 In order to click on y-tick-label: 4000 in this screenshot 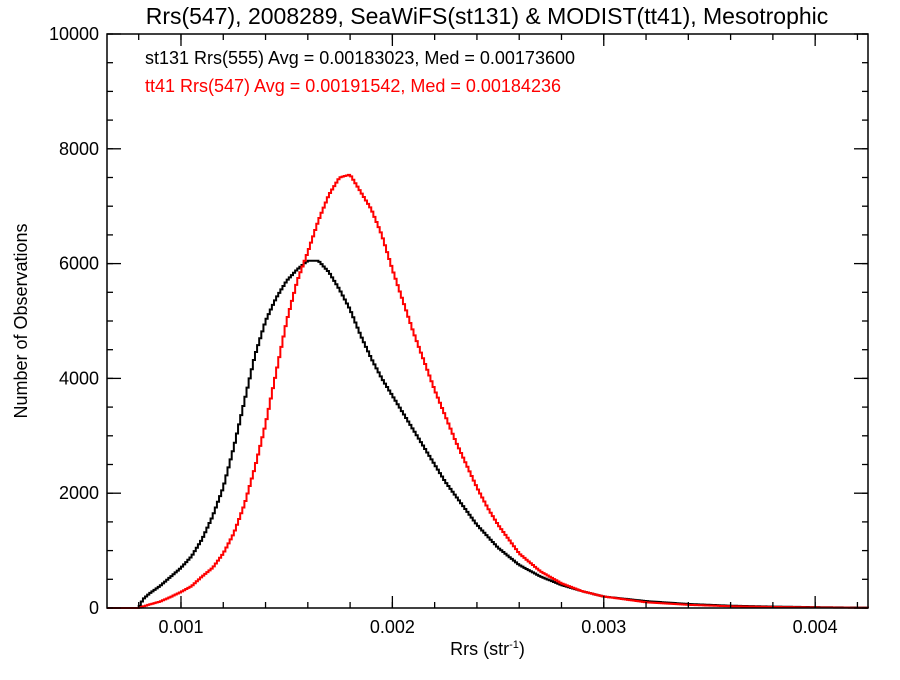, I will do `click(79, 378)`.